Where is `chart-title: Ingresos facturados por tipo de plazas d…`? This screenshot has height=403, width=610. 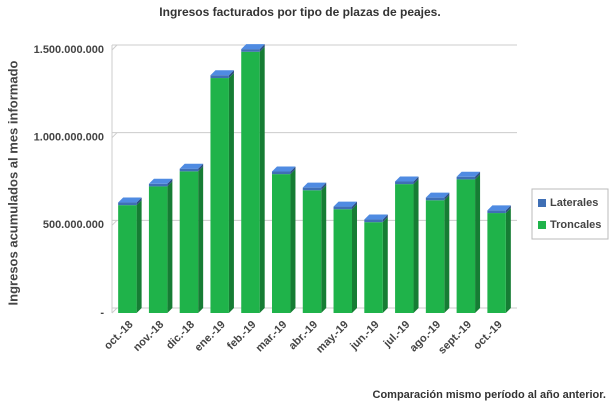
chart-title: Ingresos facturados por tipo de plazas d… is located at coordinates (299, 12).